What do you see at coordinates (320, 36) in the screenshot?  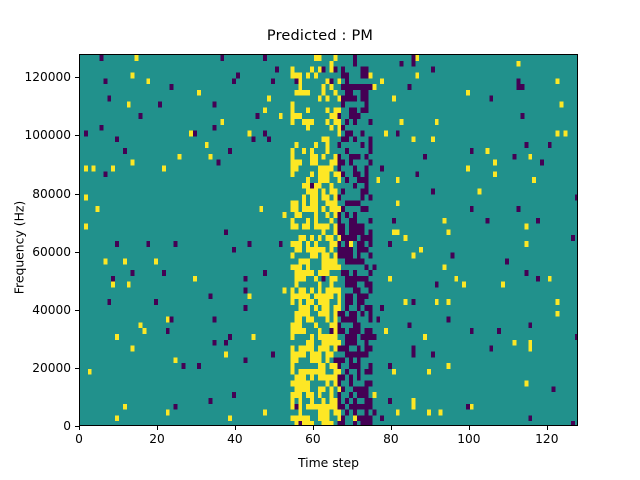 I see `page-title: Predicted : PM` at bounding box center [320, 36].